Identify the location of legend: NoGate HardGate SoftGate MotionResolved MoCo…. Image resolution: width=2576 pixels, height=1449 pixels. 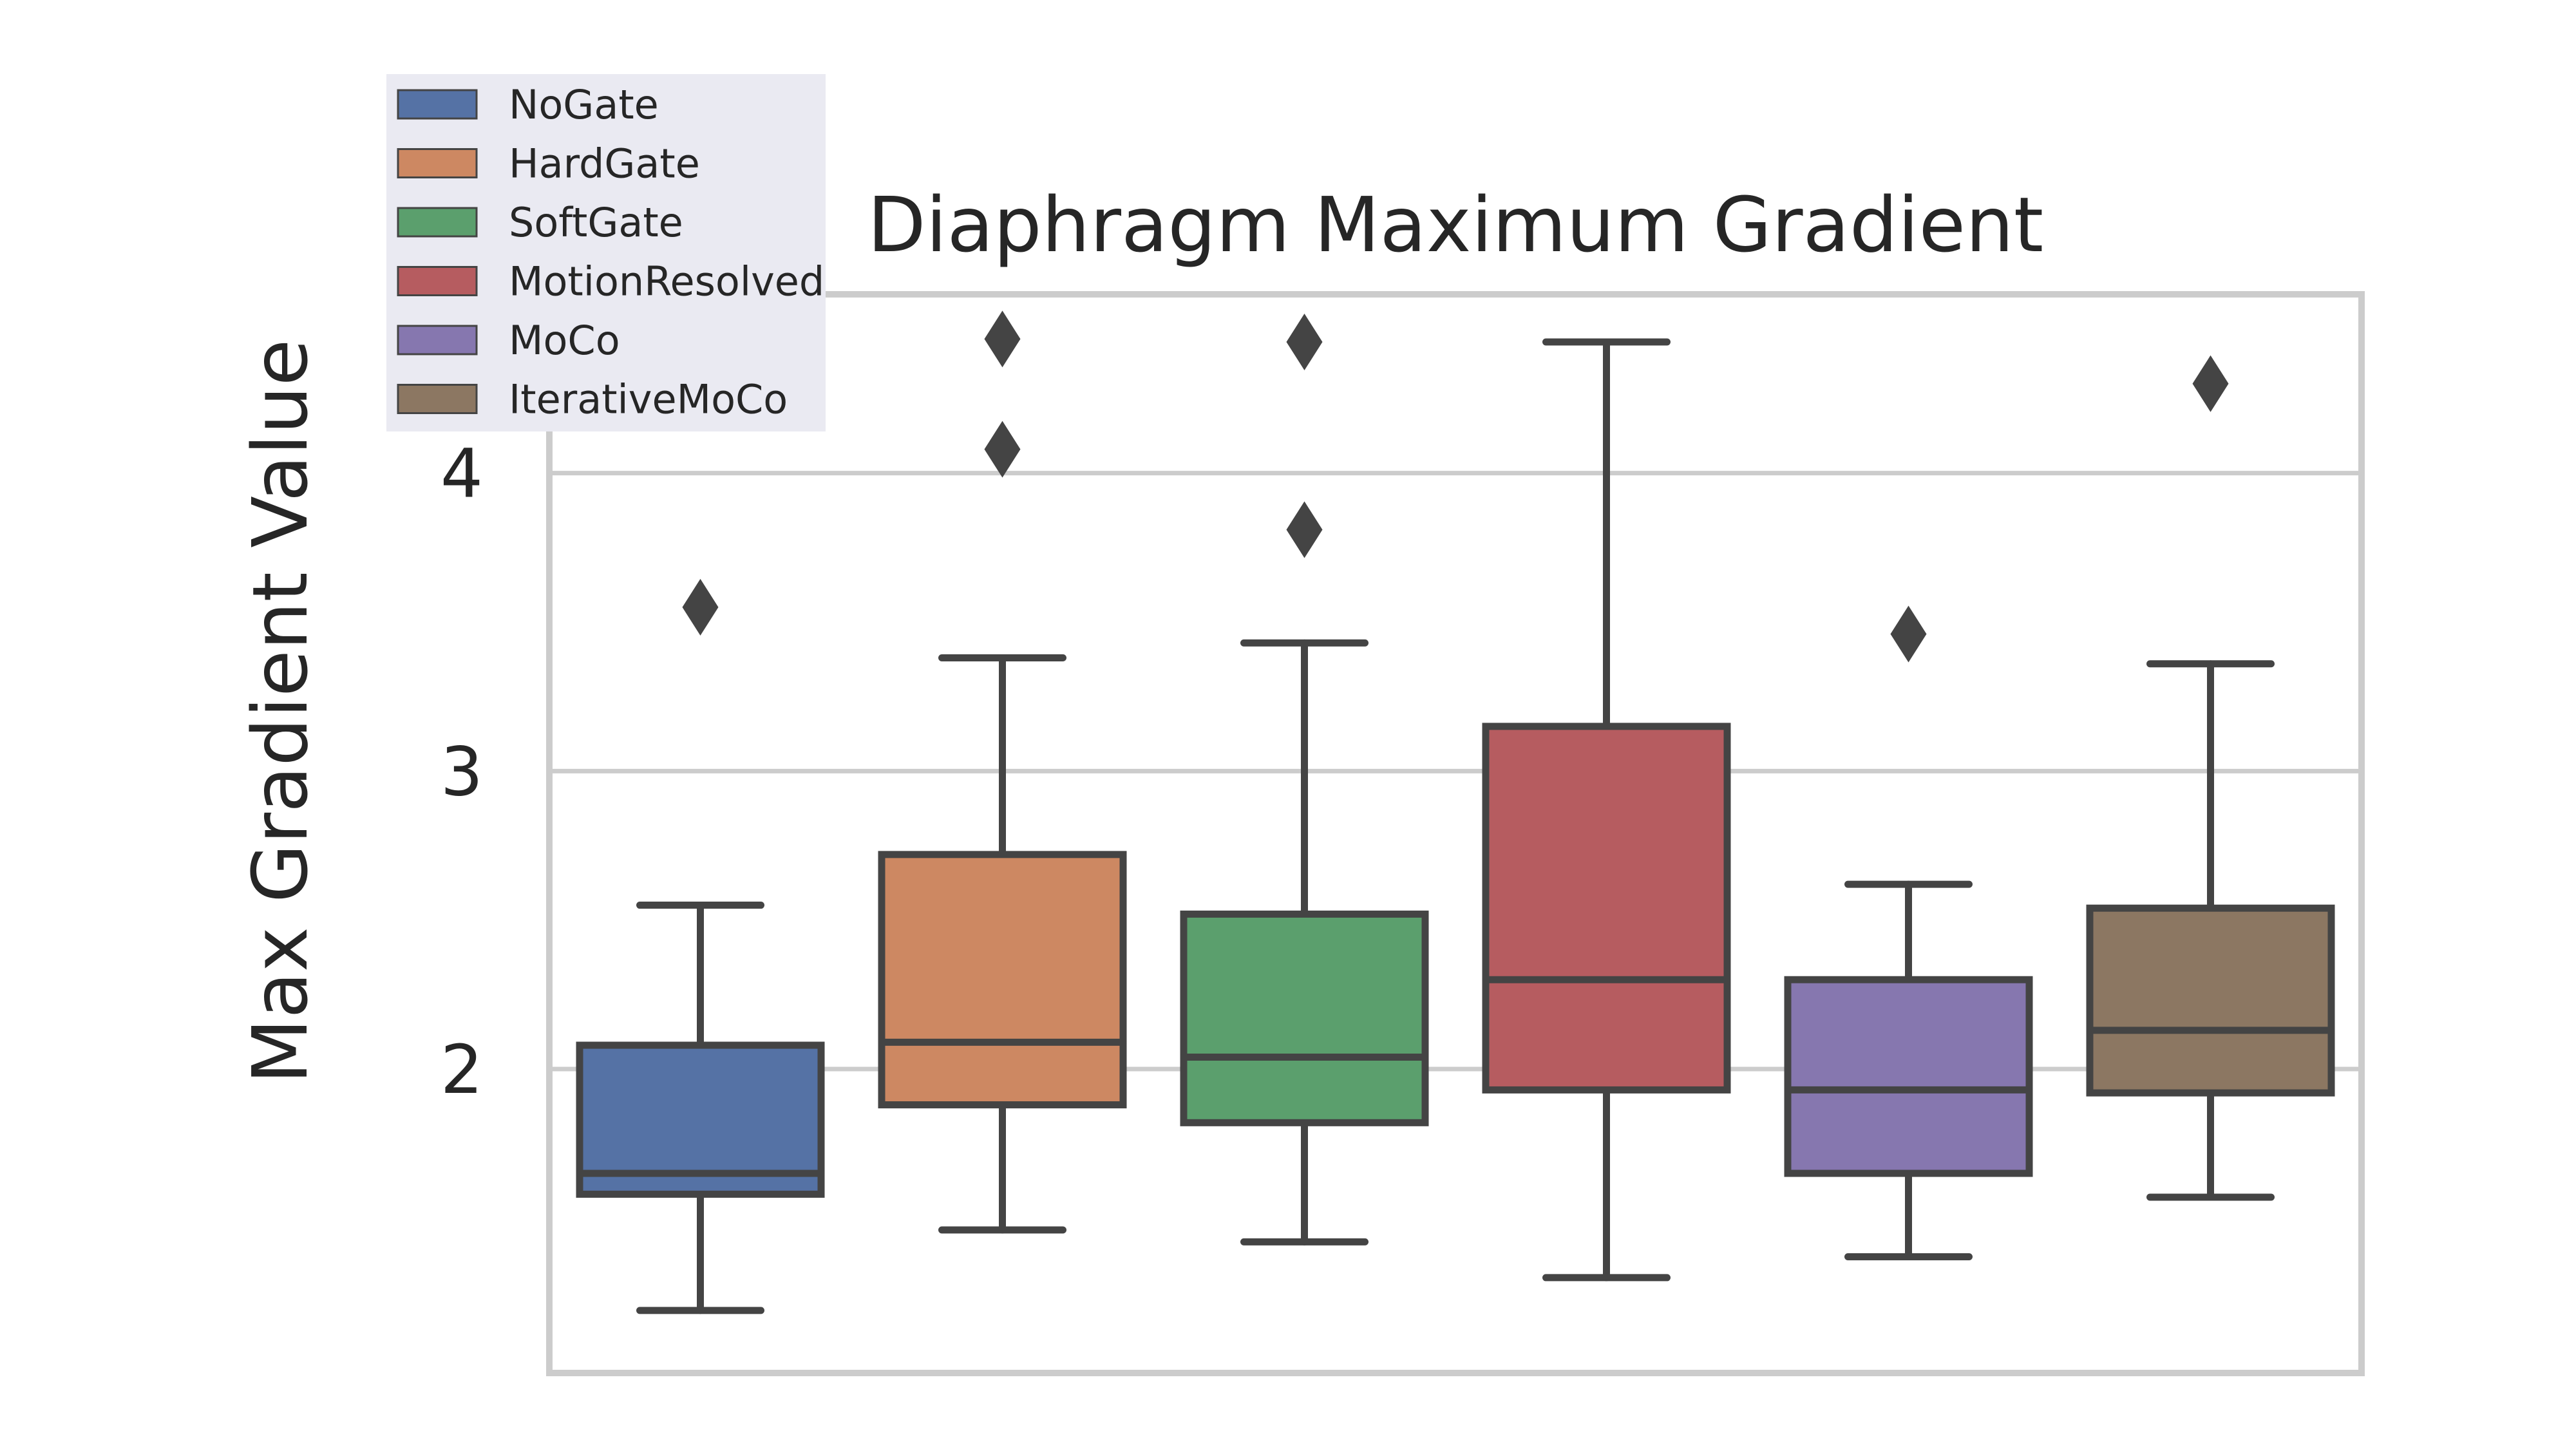
(606, 253).